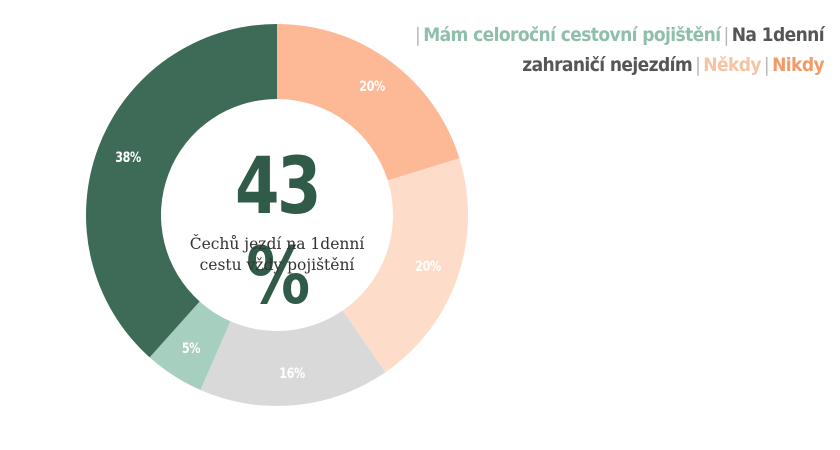 The image size is (840, 450). What do you see at coordinates (278, 232) in the screenshot?
I see `center-value: 43 %` at bounding box center [278, 232].